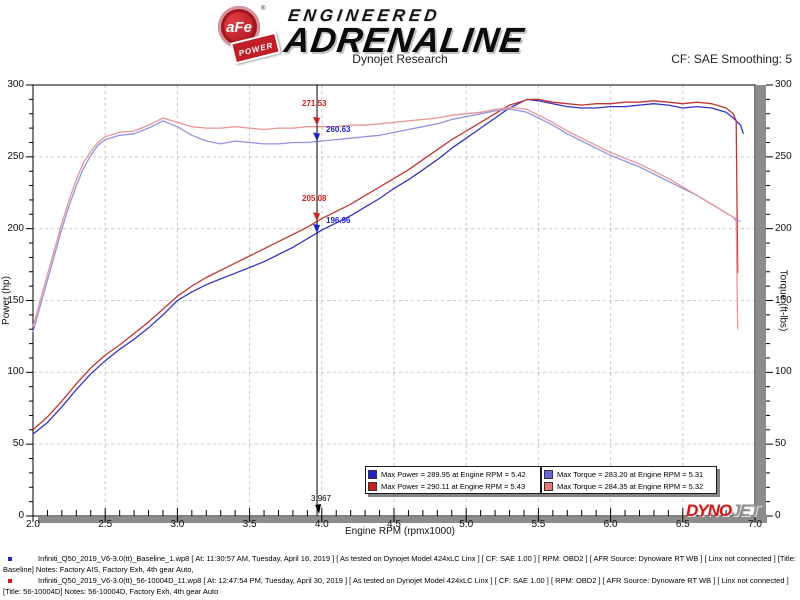  Describe the element at coordinates (548, 474) in the screenshot. I see `legend-marker-torque-baseline` at that location.